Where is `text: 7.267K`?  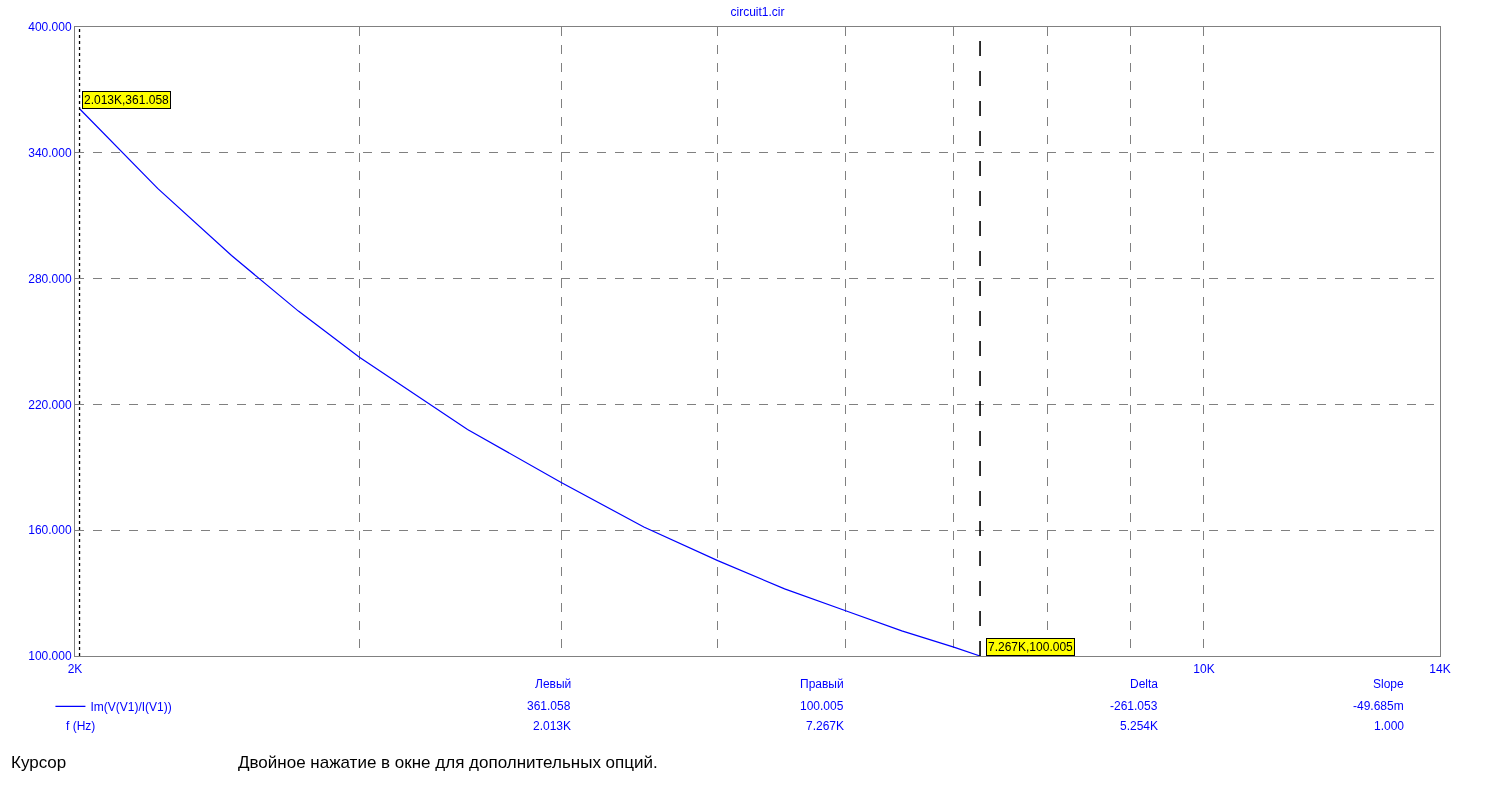
text: 7.267K is located at coordinates (825, 726).